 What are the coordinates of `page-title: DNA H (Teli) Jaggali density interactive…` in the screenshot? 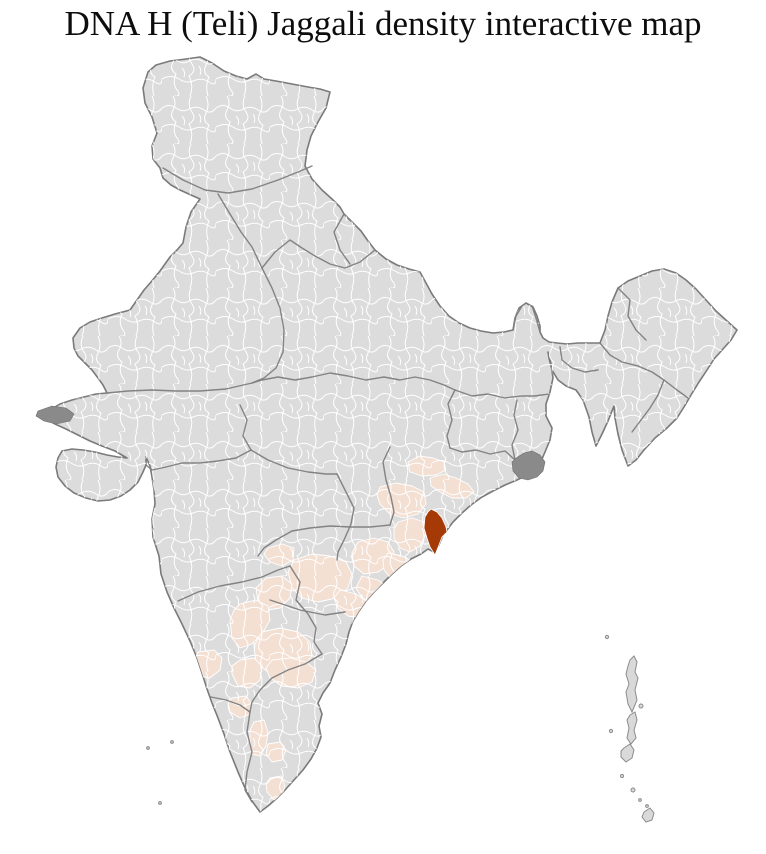 It's located at (383, 23).